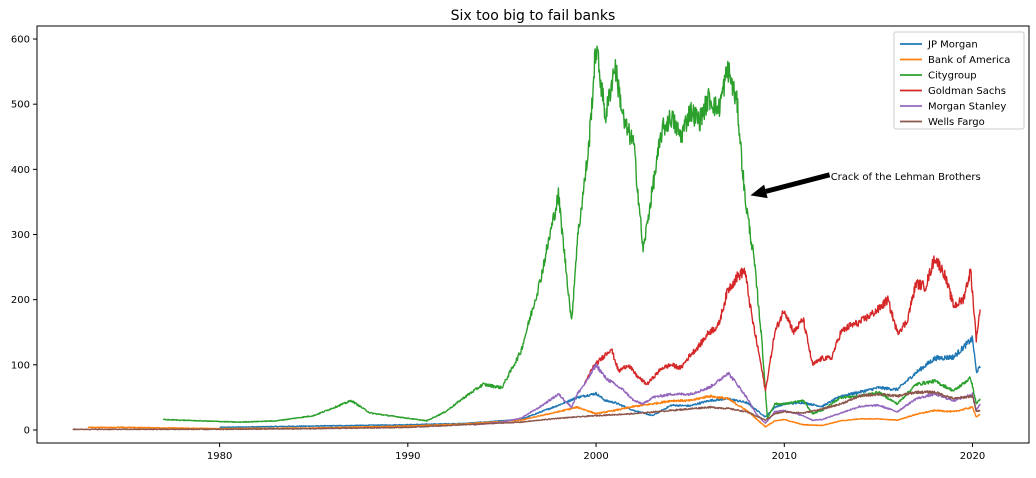 The width and height of the screenshot is (1036, 478). I want to click on annotation-arrow-head, so click(759, 191).